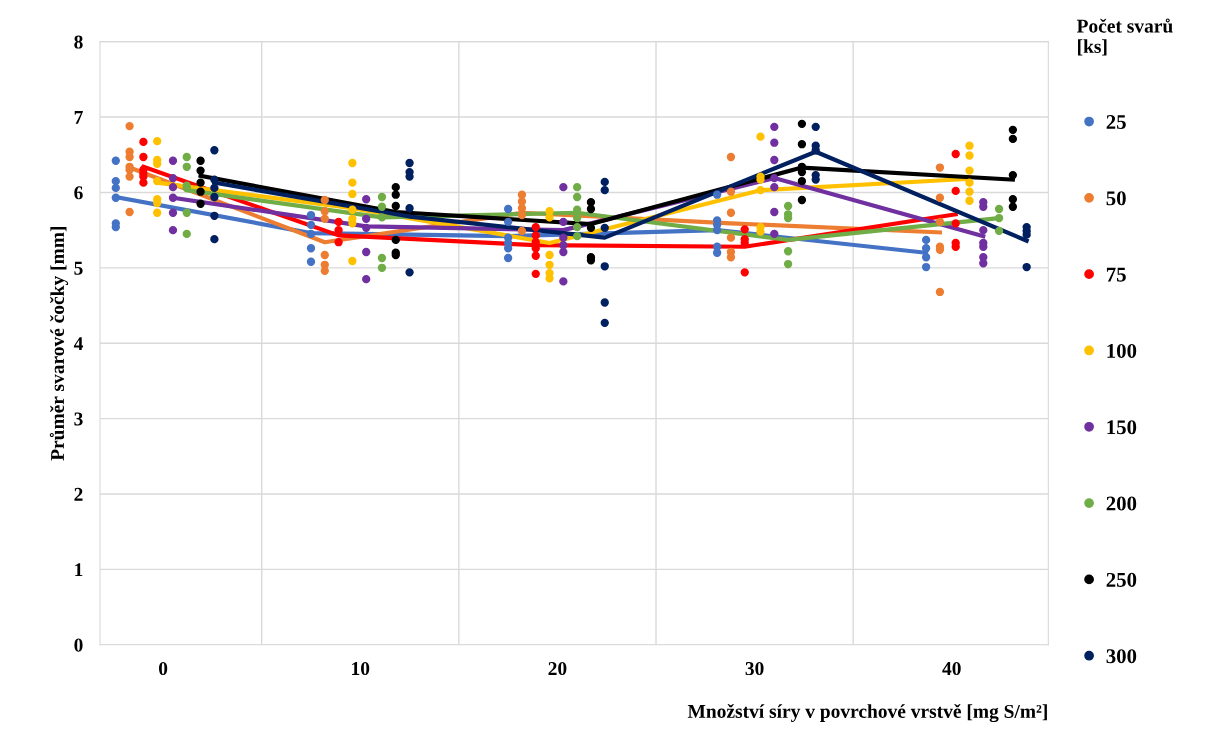 The height and width of the screenshot is (731, 1205). What do you see at coordinates (78, 343) in the screenshot?
I see `y-tick-label: 4` at bounding box center [78, 343].